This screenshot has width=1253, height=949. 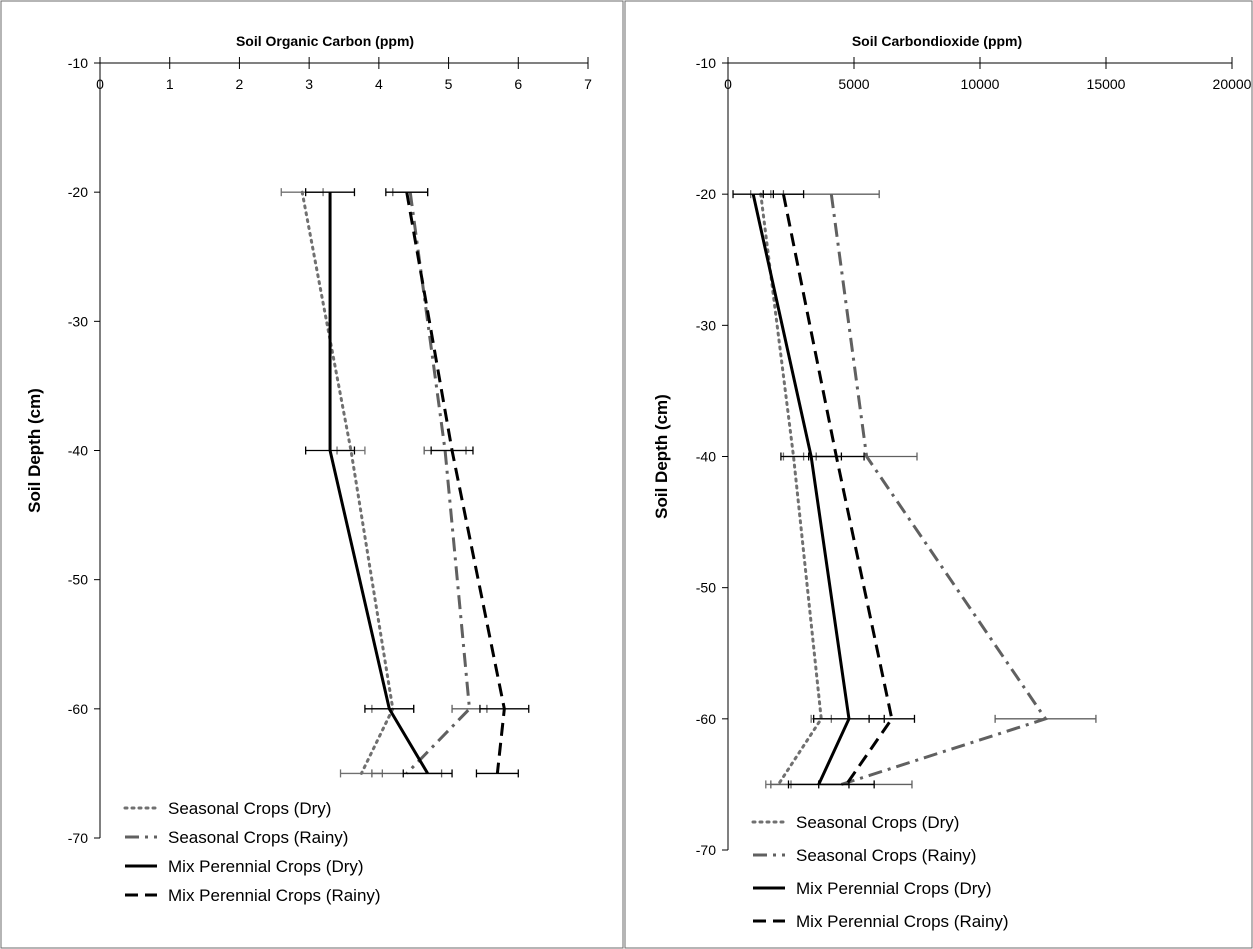 I want to click on x-axis-title: Soil Organic Carbon (ppm), so click(x=325, y=41).